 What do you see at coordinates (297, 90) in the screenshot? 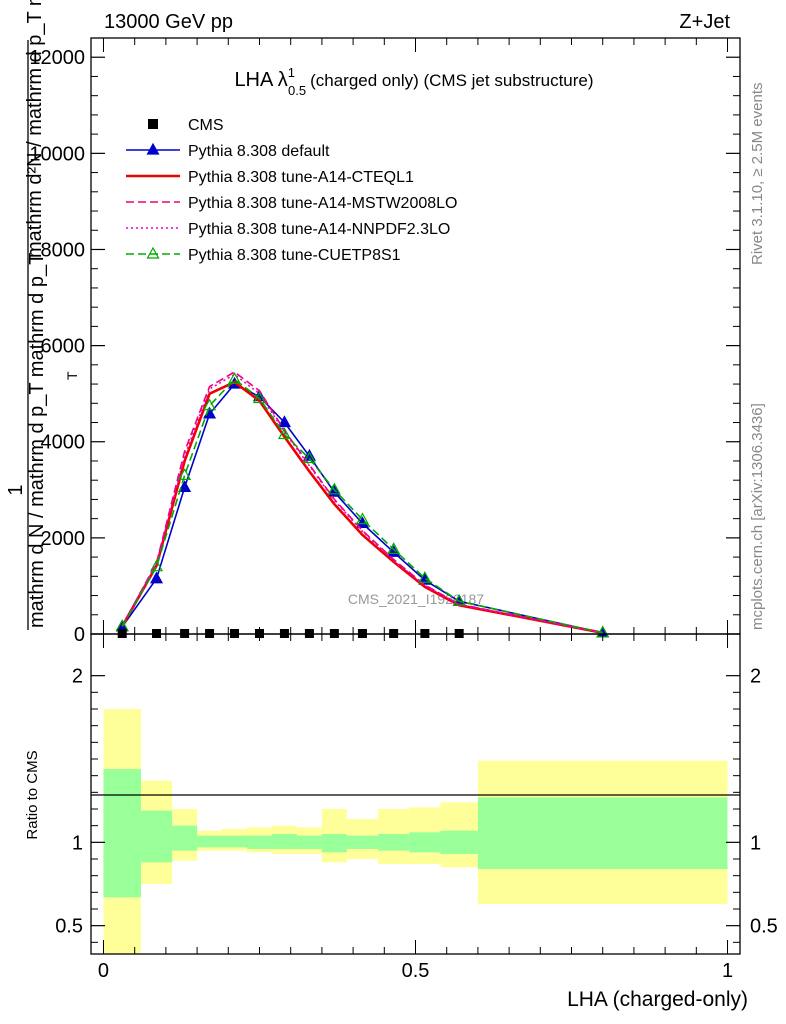
I see `title-subscript: 0.5` at bounding box center [297, 90].